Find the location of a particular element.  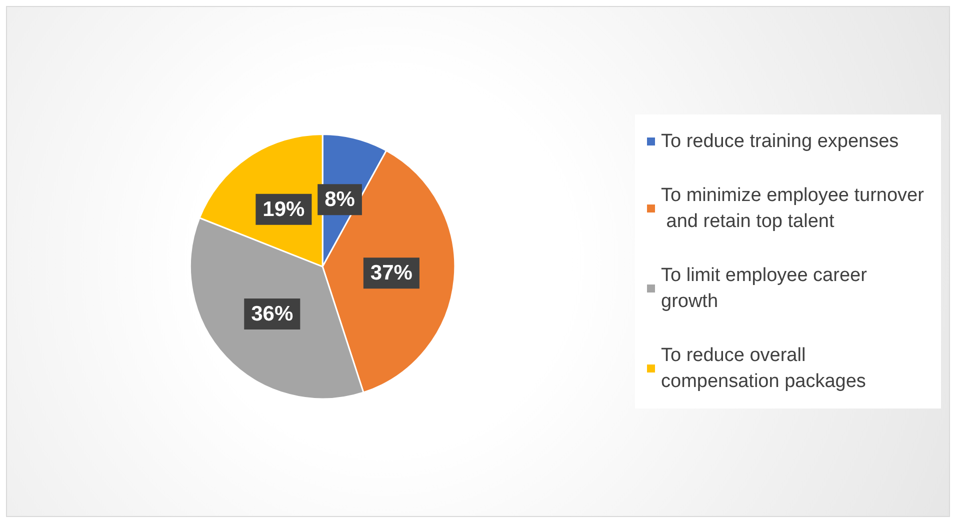

data-label: 36% is located at coordinates (272, 314).